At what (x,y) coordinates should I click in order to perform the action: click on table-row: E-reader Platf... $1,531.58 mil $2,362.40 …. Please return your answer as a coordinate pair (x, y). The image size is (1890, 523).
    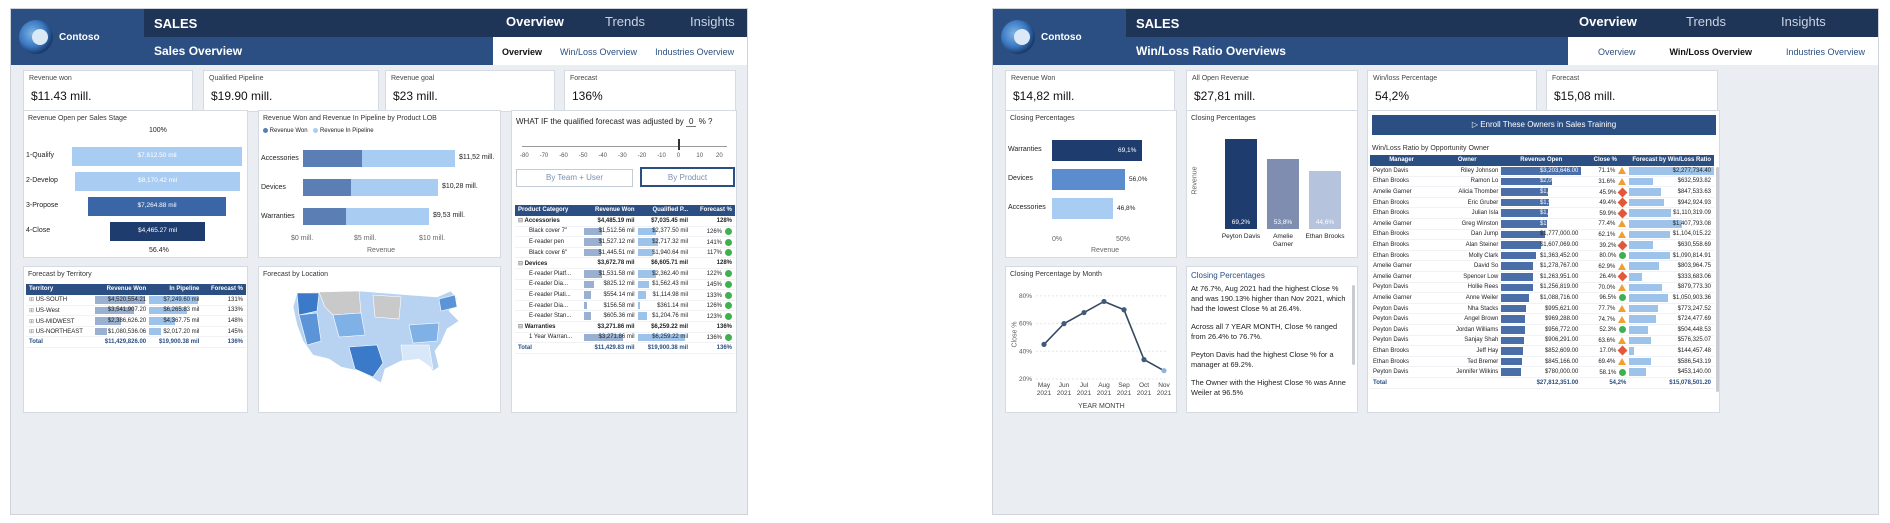
    Looking at the image, I should click on (625, 274).